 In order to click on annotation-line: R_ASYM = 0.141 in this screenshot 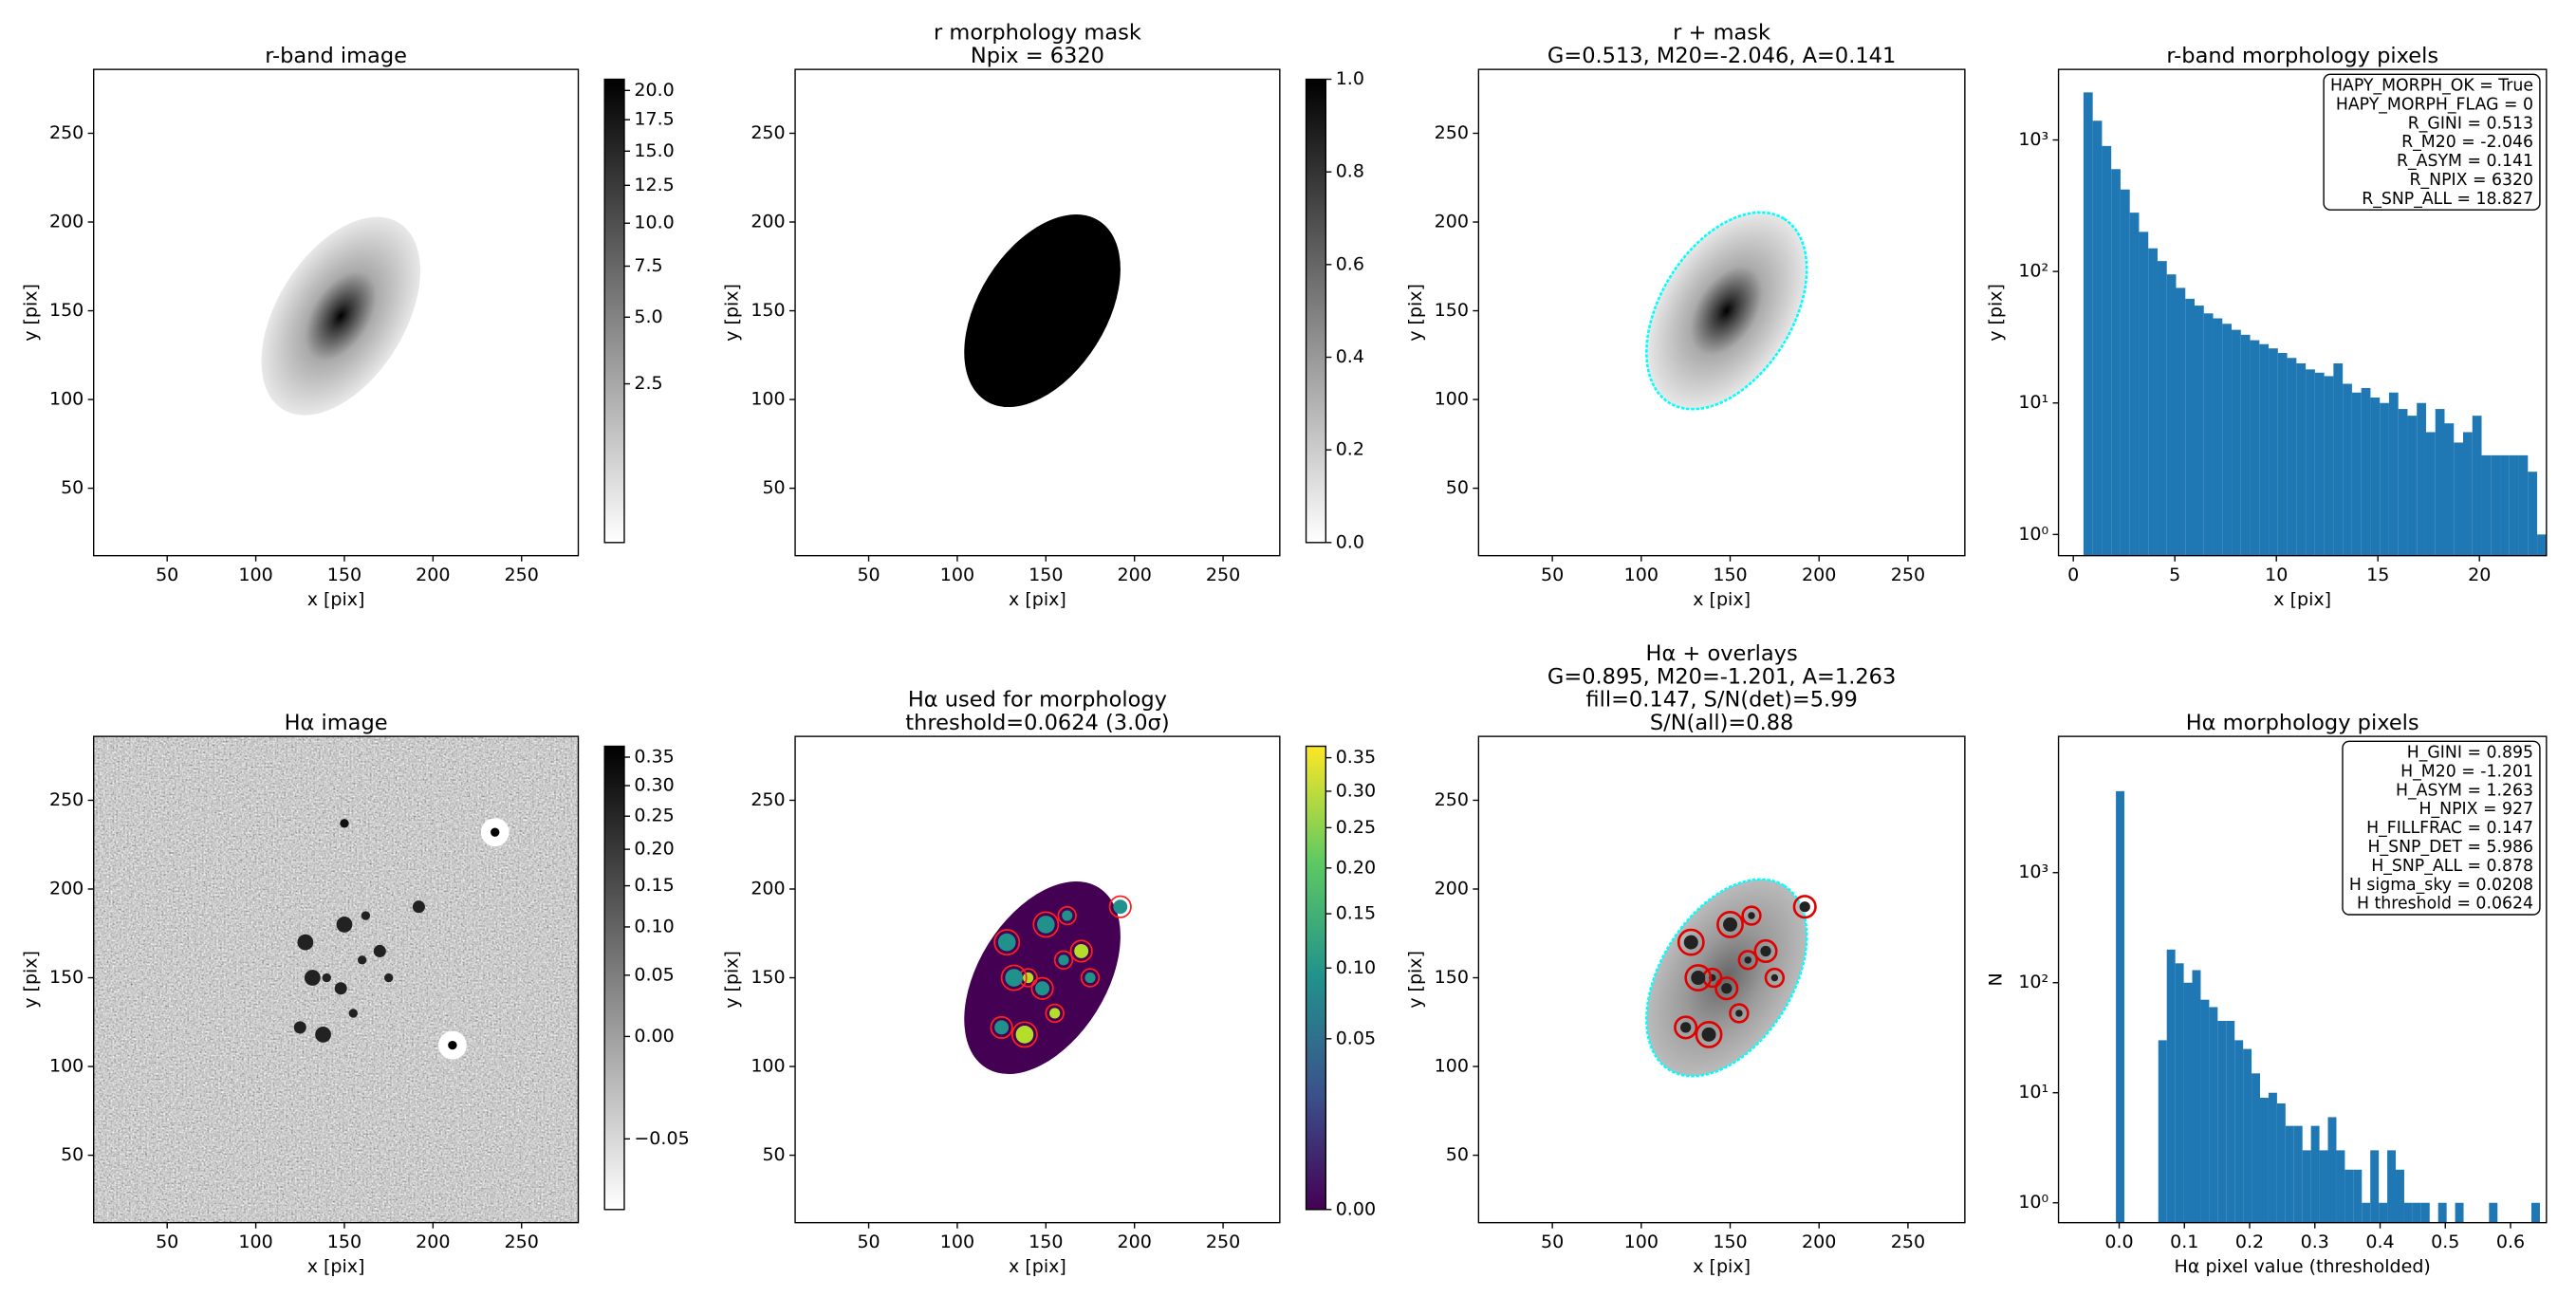, I will do `click(2465, 161)`.